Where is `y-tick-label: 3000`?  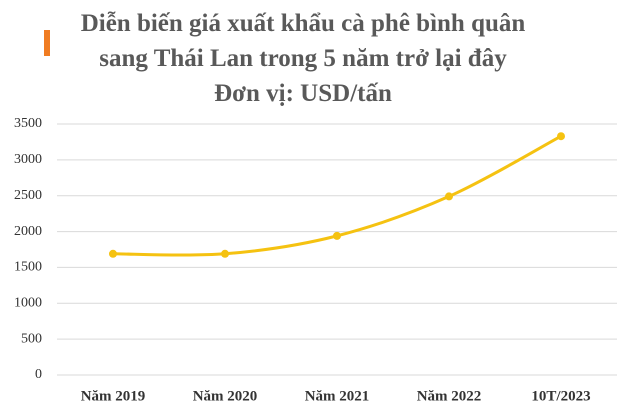
y-tick-label: 3000 is located at coordinates (28, 159).